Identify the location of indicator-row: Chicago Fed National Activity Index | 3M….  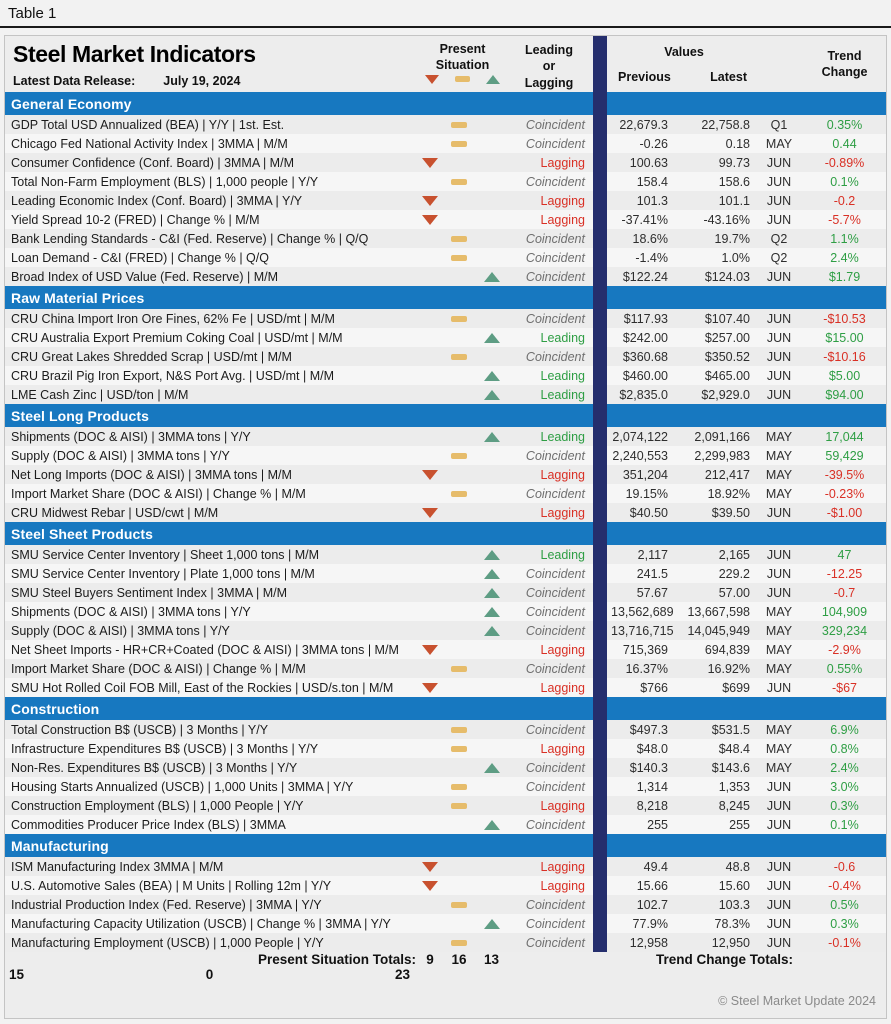
(445, 143).